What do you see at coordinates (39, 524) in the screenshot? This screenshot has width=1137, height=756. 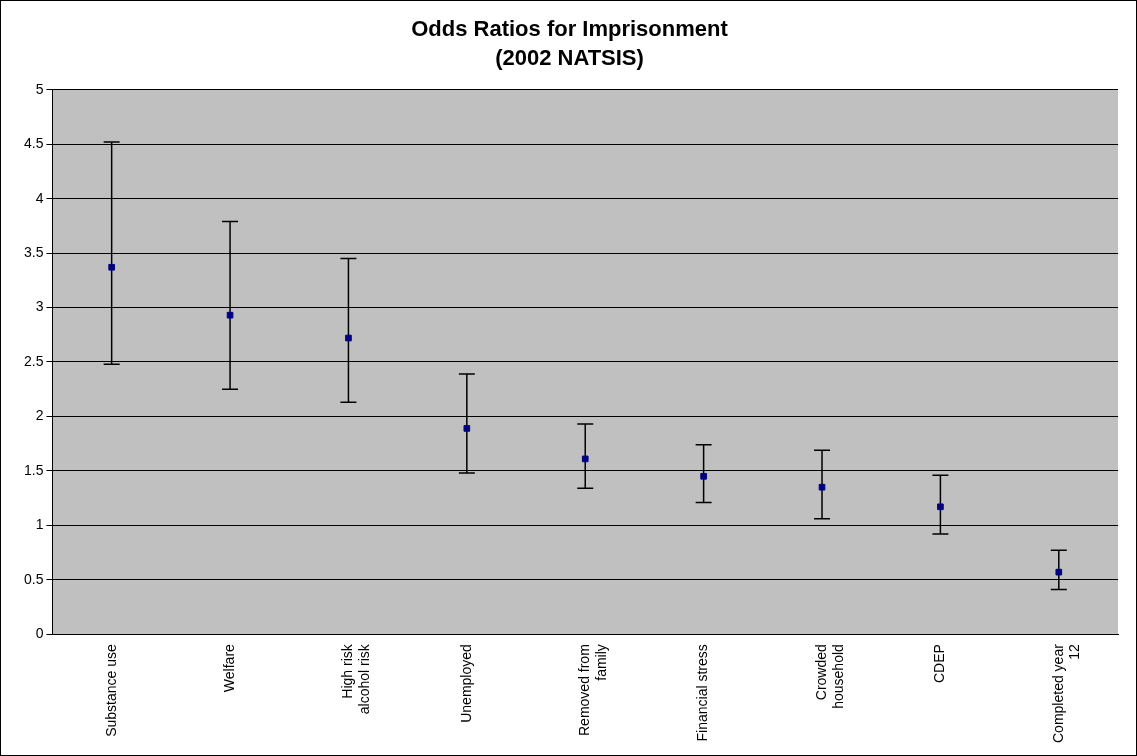 I see `y-tick-label: 1` at bounding box center [39, 524].